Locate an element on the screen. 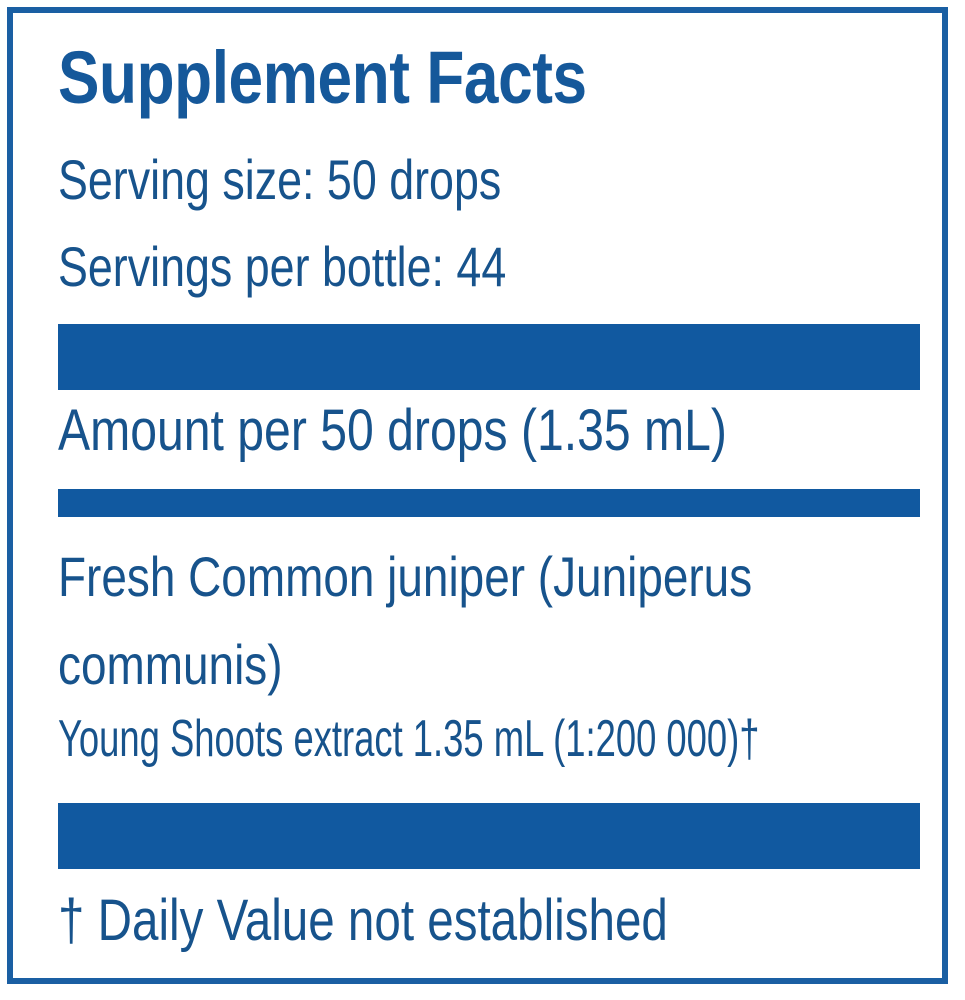 This screenshot has width=965, height=1000. amount-per-serving-heading: Amount per 50 drops (1.35 mL) is located at coordinates (392, 430).